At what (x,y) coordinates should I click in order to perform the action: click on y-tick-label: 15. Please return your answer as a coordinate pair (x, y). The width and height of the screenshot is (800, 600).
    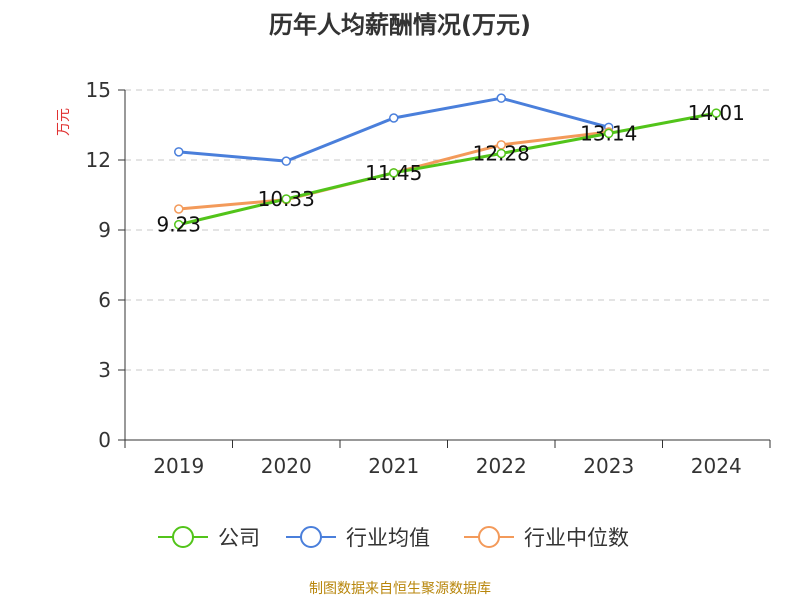
    Looking at the image, I should click on (98, 90).